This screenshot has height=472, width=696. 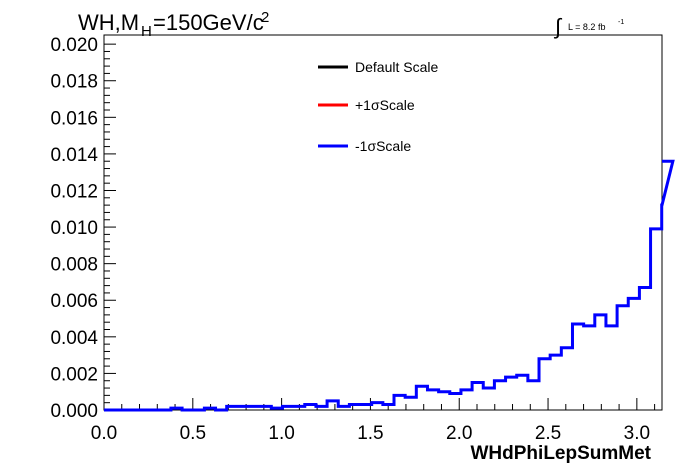 What do you see at coordinates (74, 338) in the screenshot?
I see `y-tick-label: 0.004` at bounding box center [74, 338].